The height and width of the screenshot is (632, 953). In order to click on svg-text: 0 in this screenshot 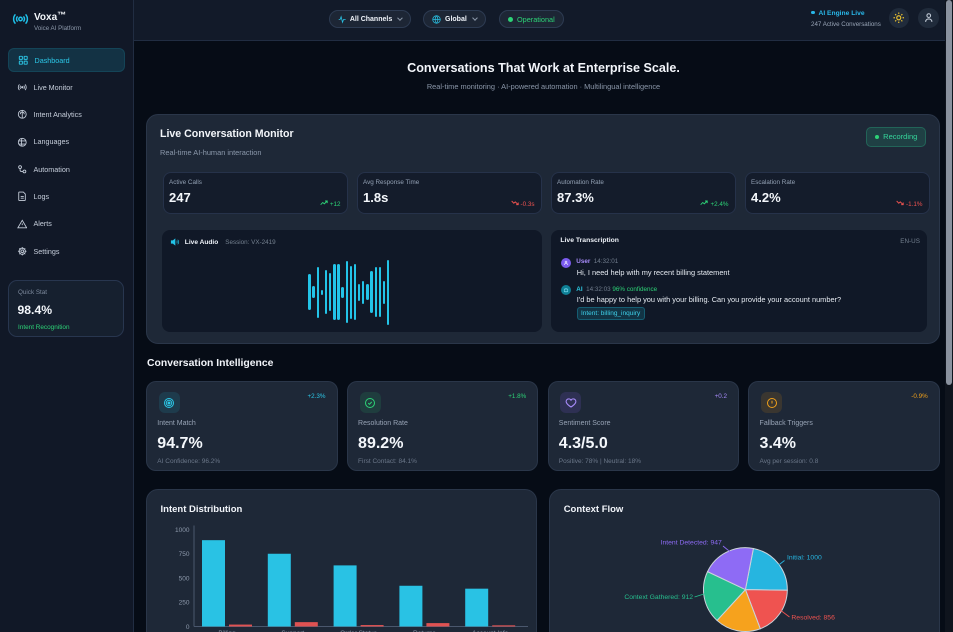, I will do `click(188, 626)`.